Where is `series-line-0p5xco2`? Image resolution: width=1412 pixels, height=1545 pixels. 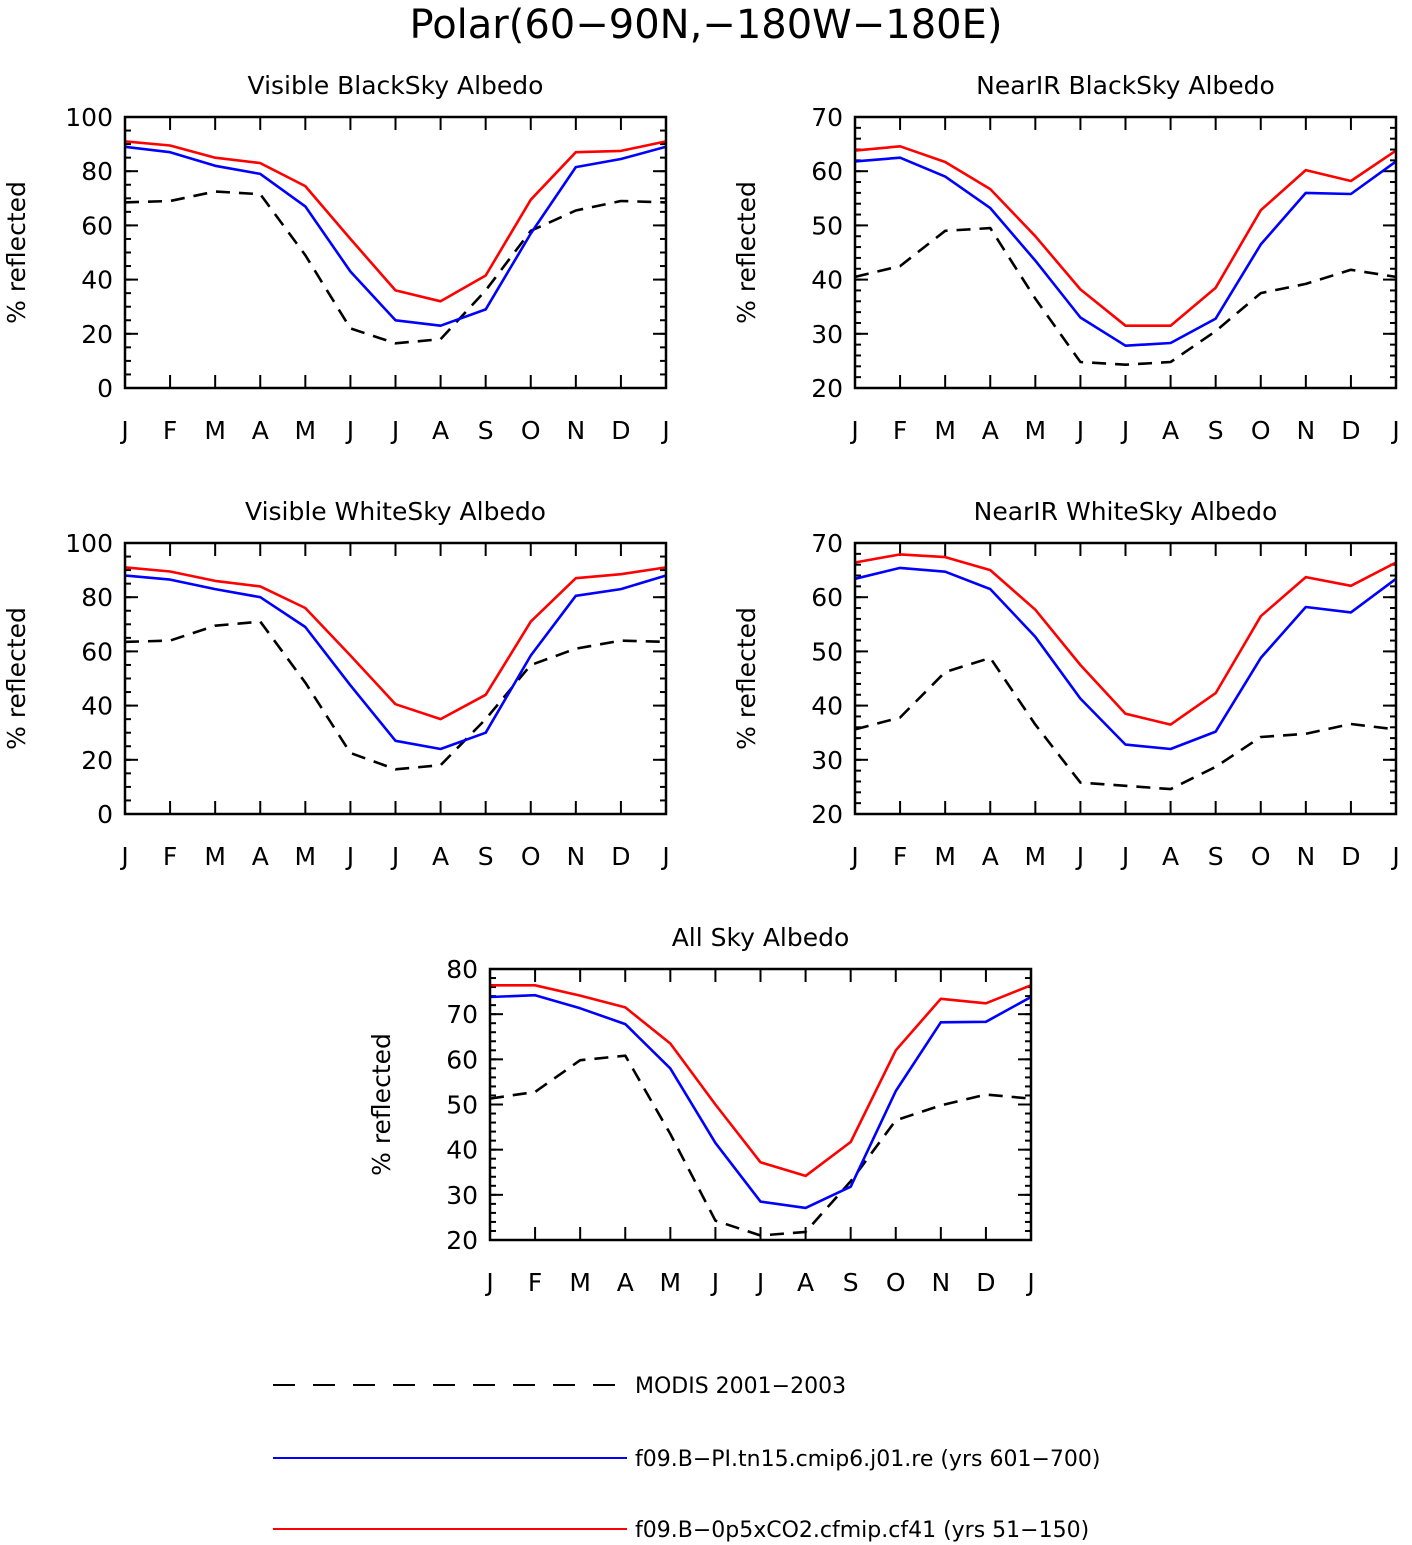
series-line-0p5xco2 is located at coordinates (1125, 236).